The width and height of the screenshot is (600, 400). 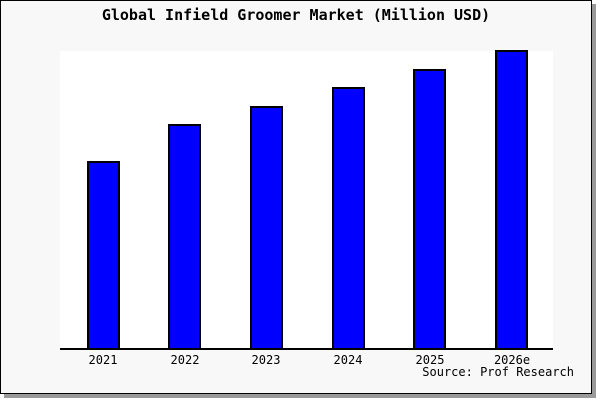 I want to click on bar-2026e, so click(x=511, y=199).